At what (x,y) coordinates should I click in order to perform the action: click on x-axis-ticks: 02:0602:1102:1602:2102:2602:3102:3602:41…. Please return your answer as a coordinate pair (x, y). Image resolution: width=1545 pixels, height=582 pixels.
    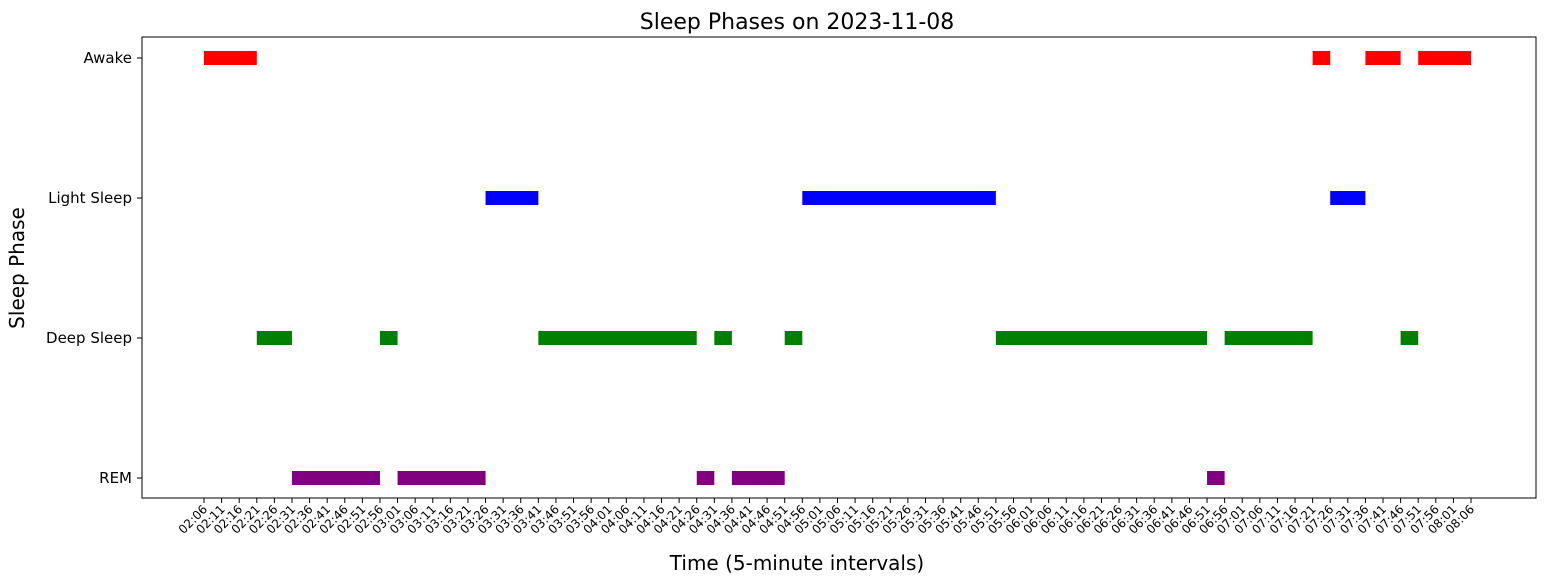
    Looking at the image, I should click on (826, 517).